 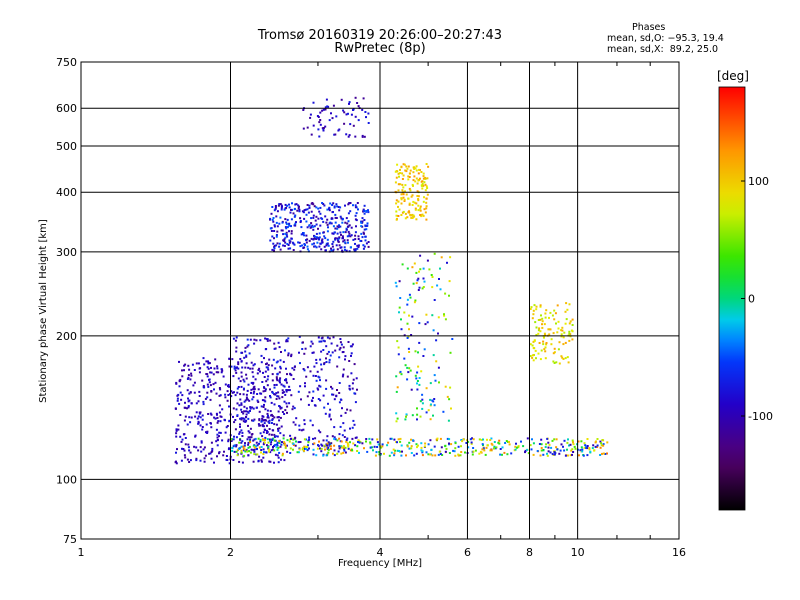 I want to click on colorbar, so click(x=732, y=298).